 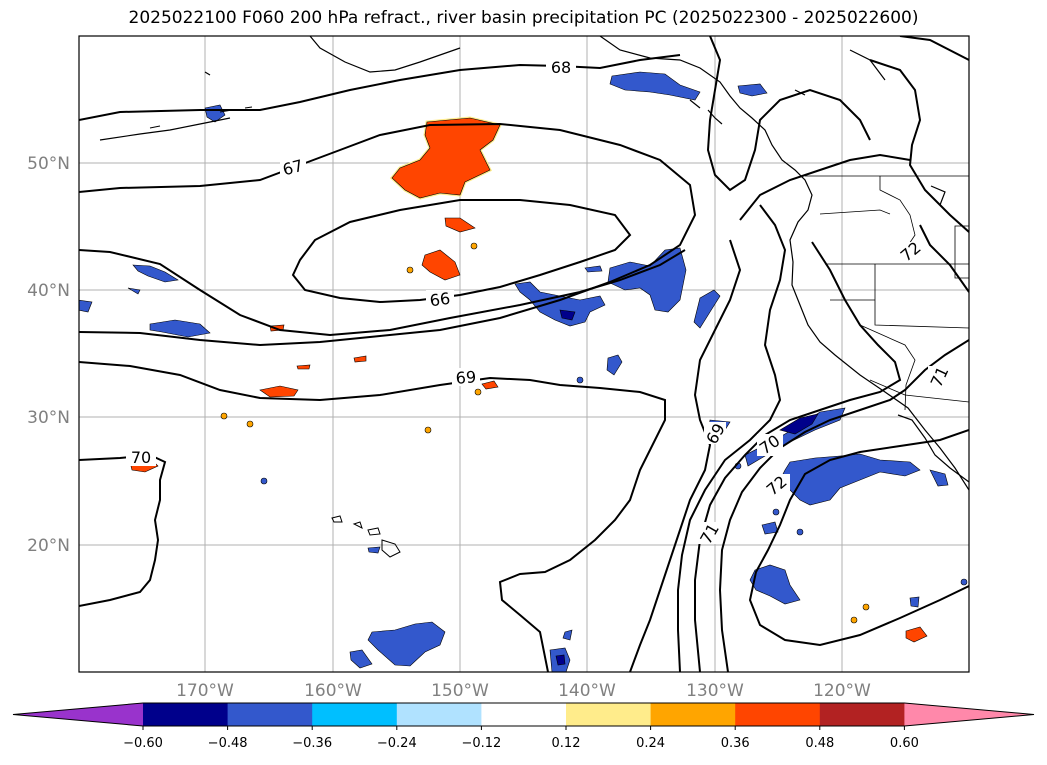 What do you see at coordinates (904, 743) in the screenshot?
I see `colorbar-tick-label: 0.60` at bounding box center [904, 743].